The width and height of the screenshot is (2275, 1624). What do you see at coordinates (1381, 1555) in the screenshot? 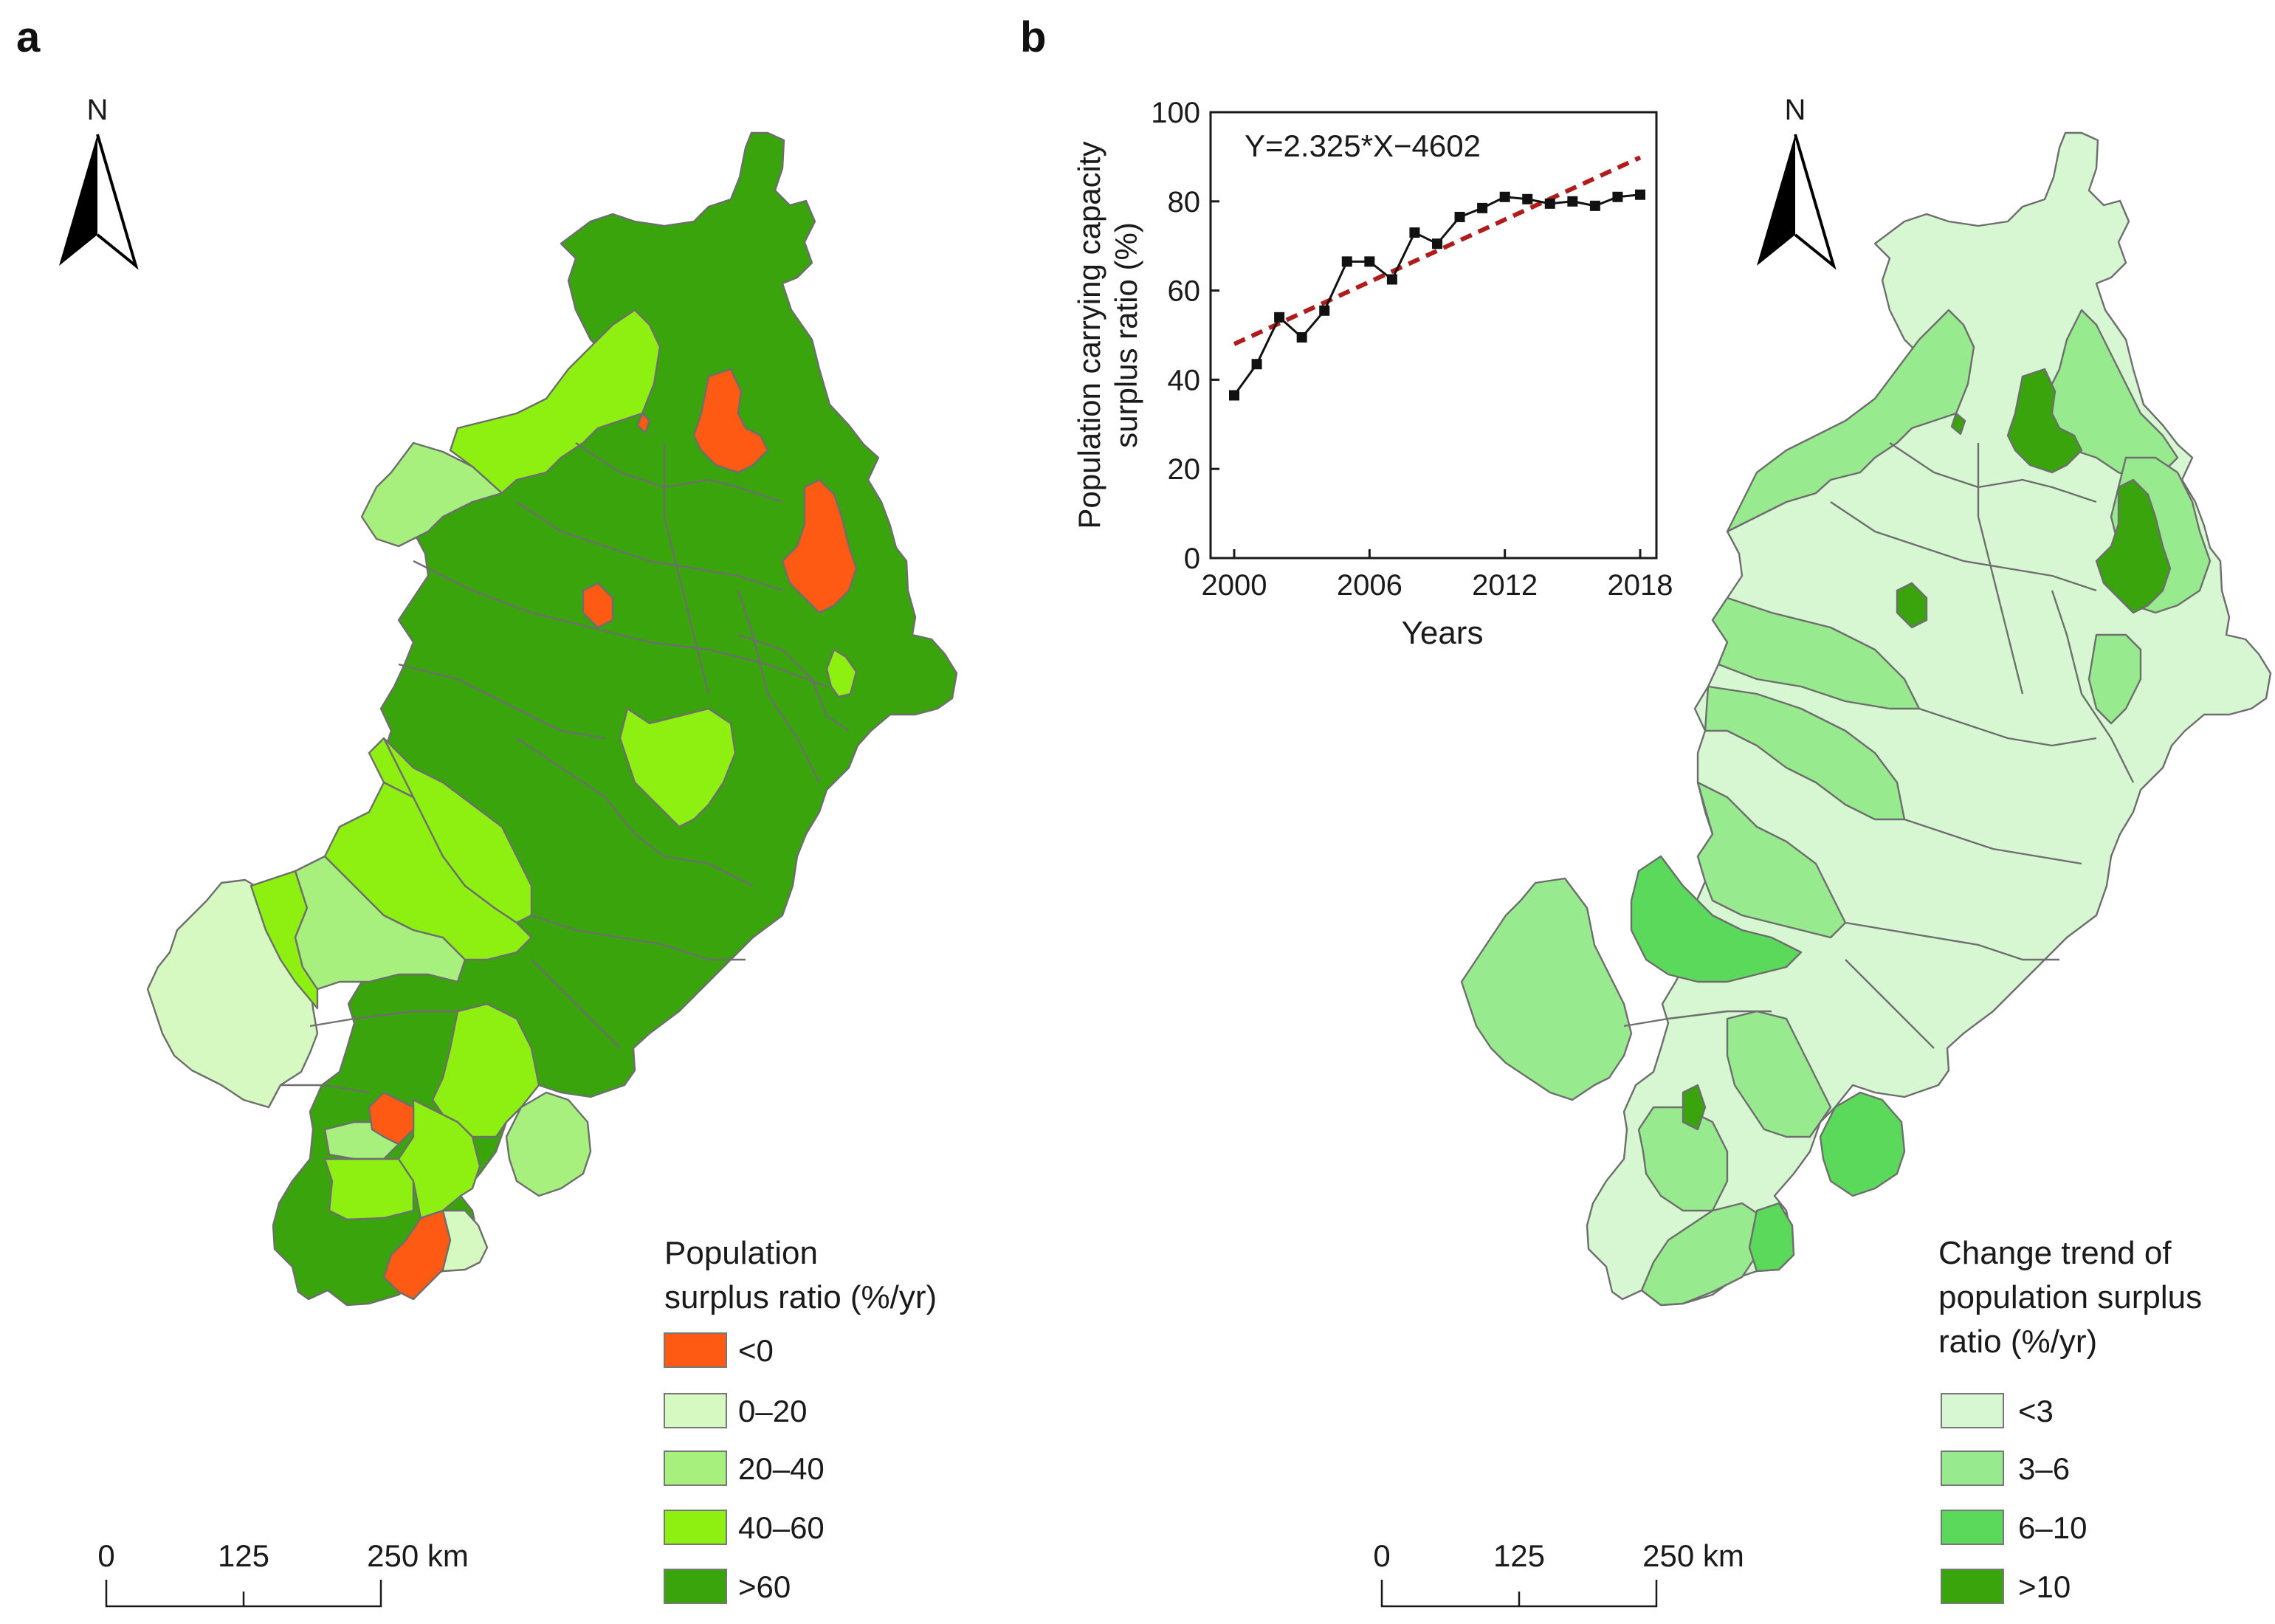
I see `scale-b-tick-0: 0` at bounding box center [1381, 1555].